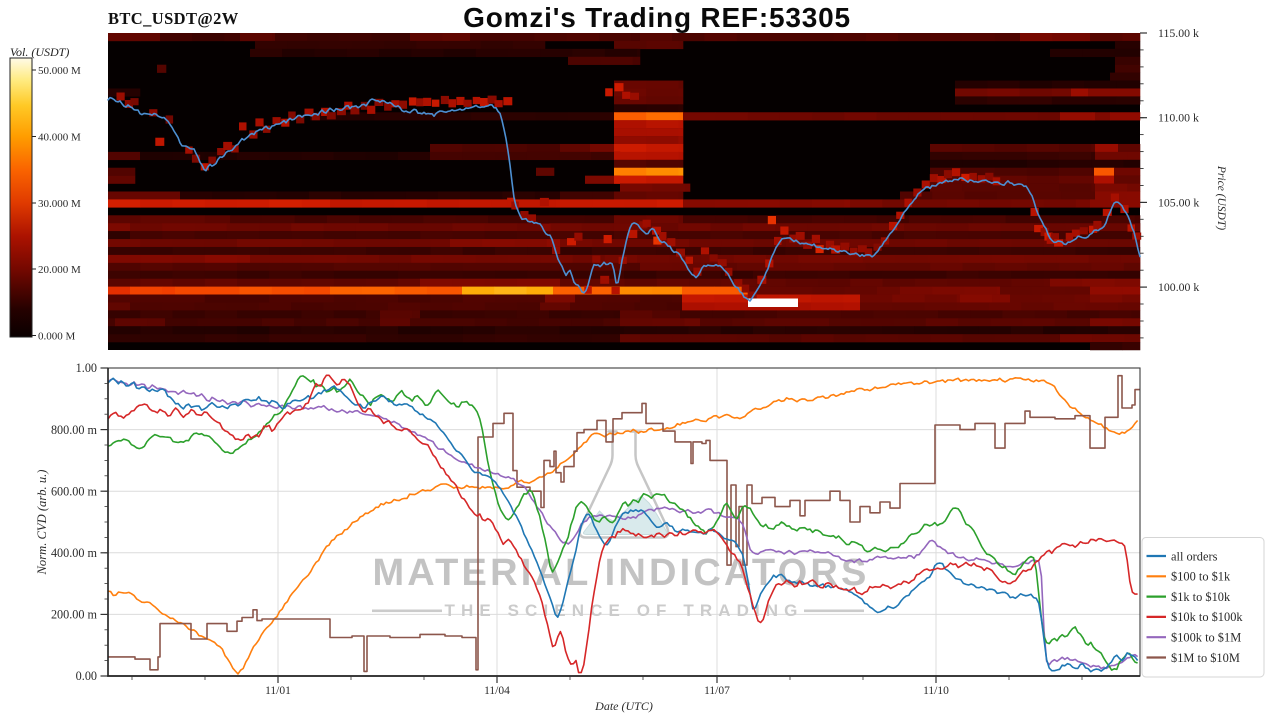  Describe the element at coordinates (1178, 287) in the screenshot. I see `svg-text: 100.00 k` at that location.